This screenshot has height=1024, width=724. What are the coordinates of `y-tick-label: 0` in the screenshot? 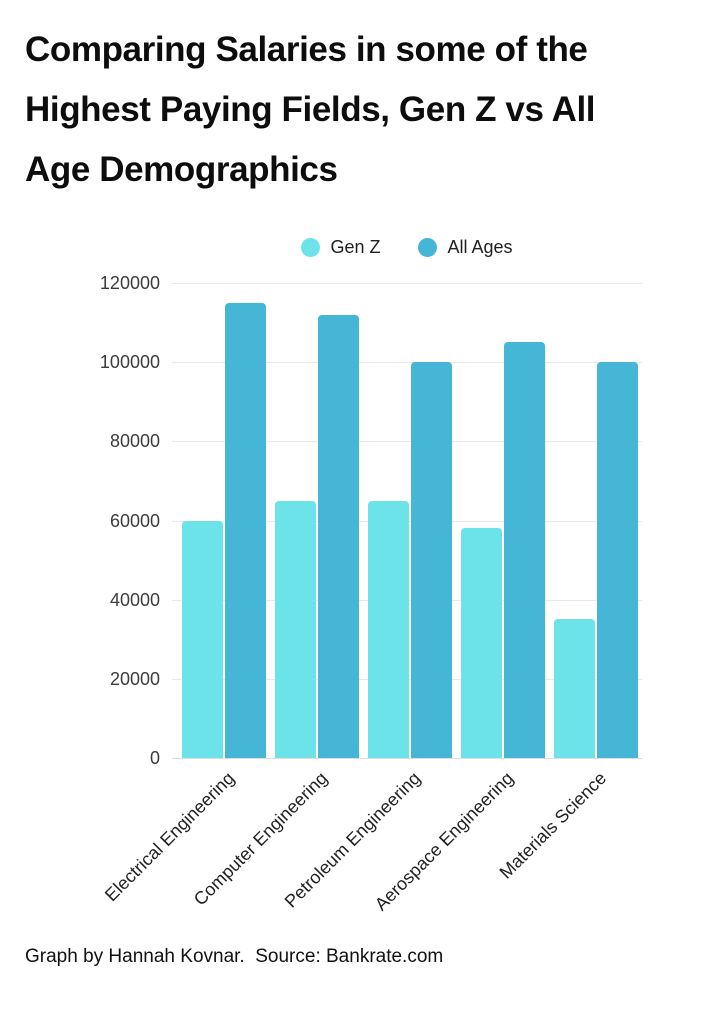 It's located at (154, 758).